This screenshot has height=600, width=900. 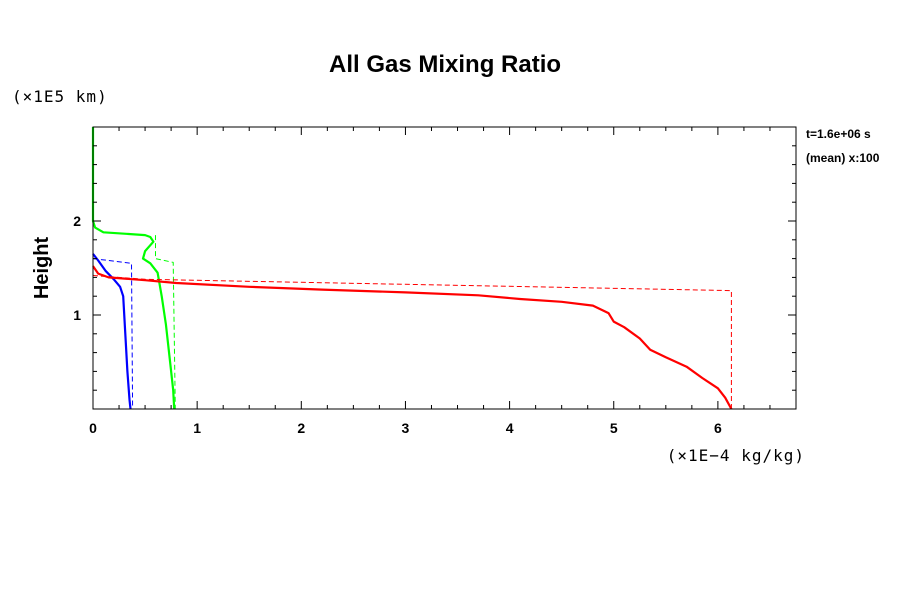 What do you see at coordinates (301, 428) in the screenshot?
I see `x-tick-label: 2` at bounding box center [301, 428].